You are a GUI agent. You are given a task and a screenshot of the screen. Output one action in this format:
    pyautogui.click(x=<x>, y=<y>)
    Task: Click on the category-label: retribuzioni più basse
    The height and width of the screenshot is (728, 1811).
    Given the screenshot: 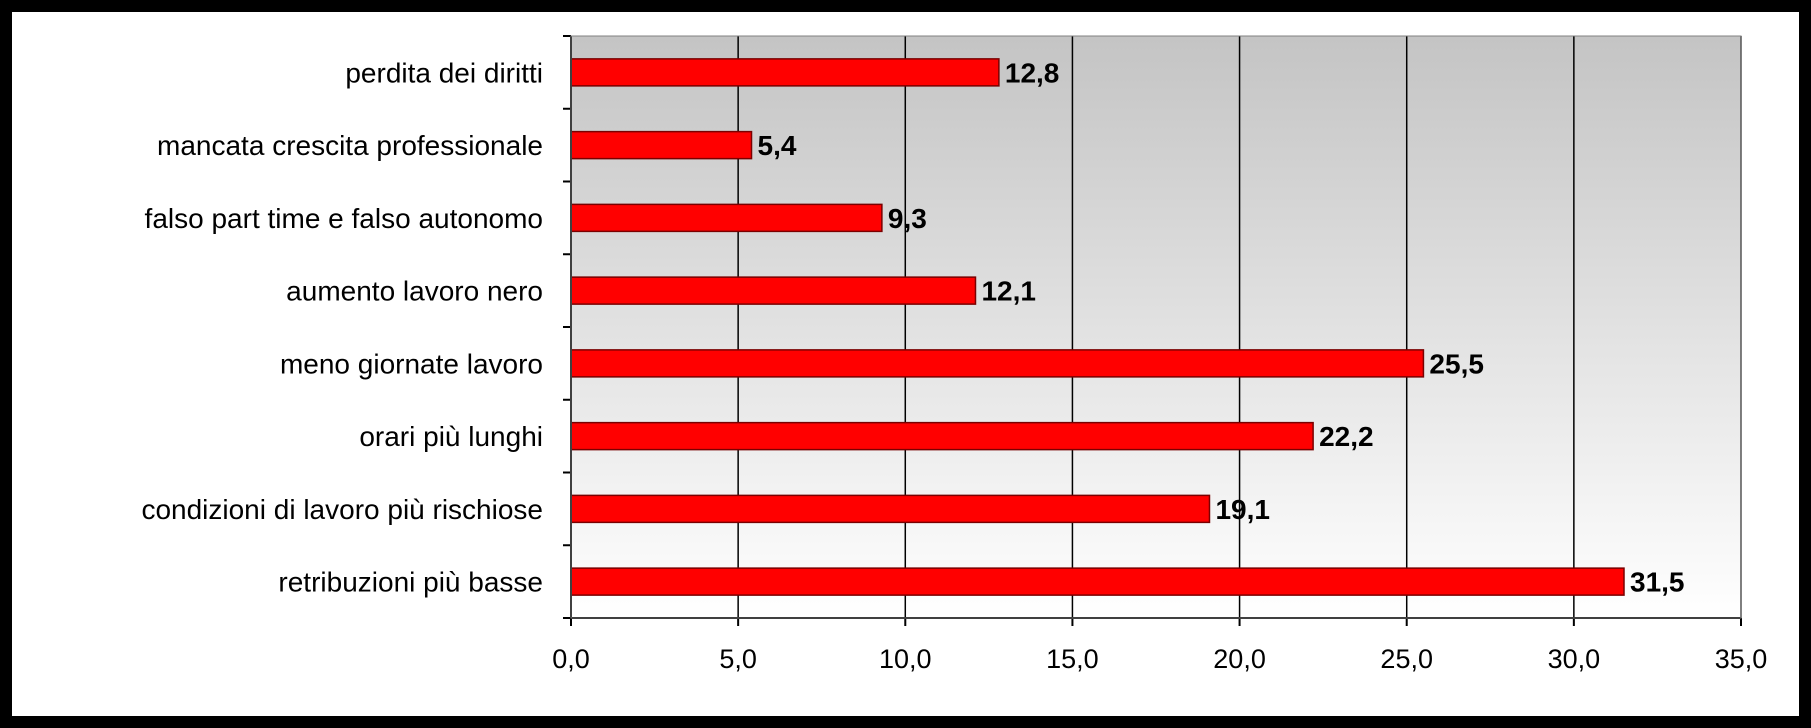 What is the action you would take?
    pyautogui.click(x=410, y=582)
    